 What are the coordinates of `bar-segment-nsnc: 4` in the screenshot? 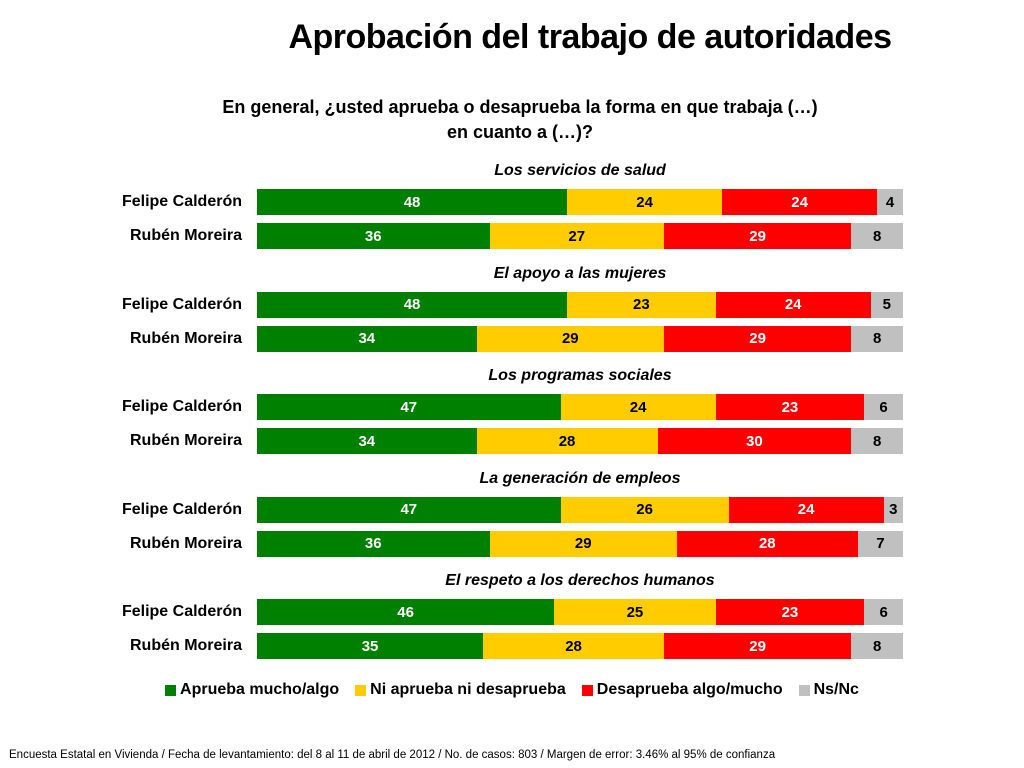 It's located at (890, 202).